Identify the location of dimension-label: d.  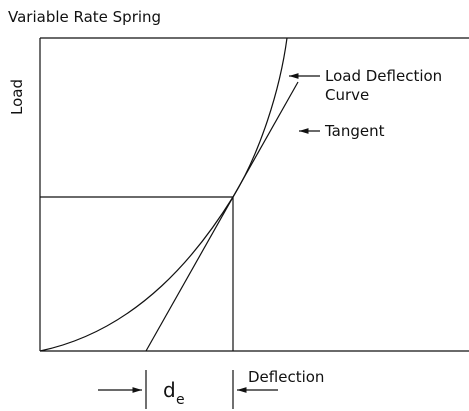
(169, 390).